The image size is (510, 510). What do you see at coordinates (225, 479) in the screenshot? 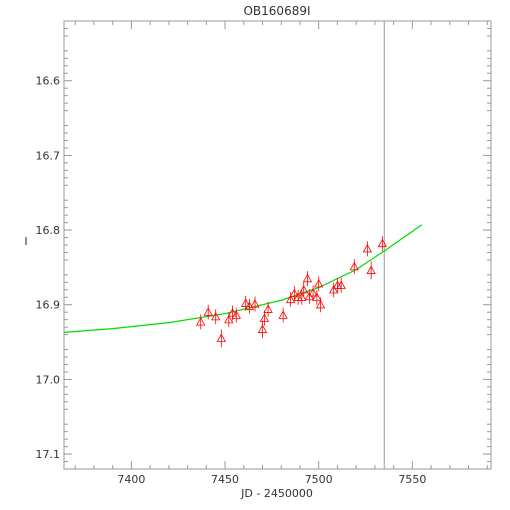
I see `x-tick-label: 7450` at bounding box center [225, 479].